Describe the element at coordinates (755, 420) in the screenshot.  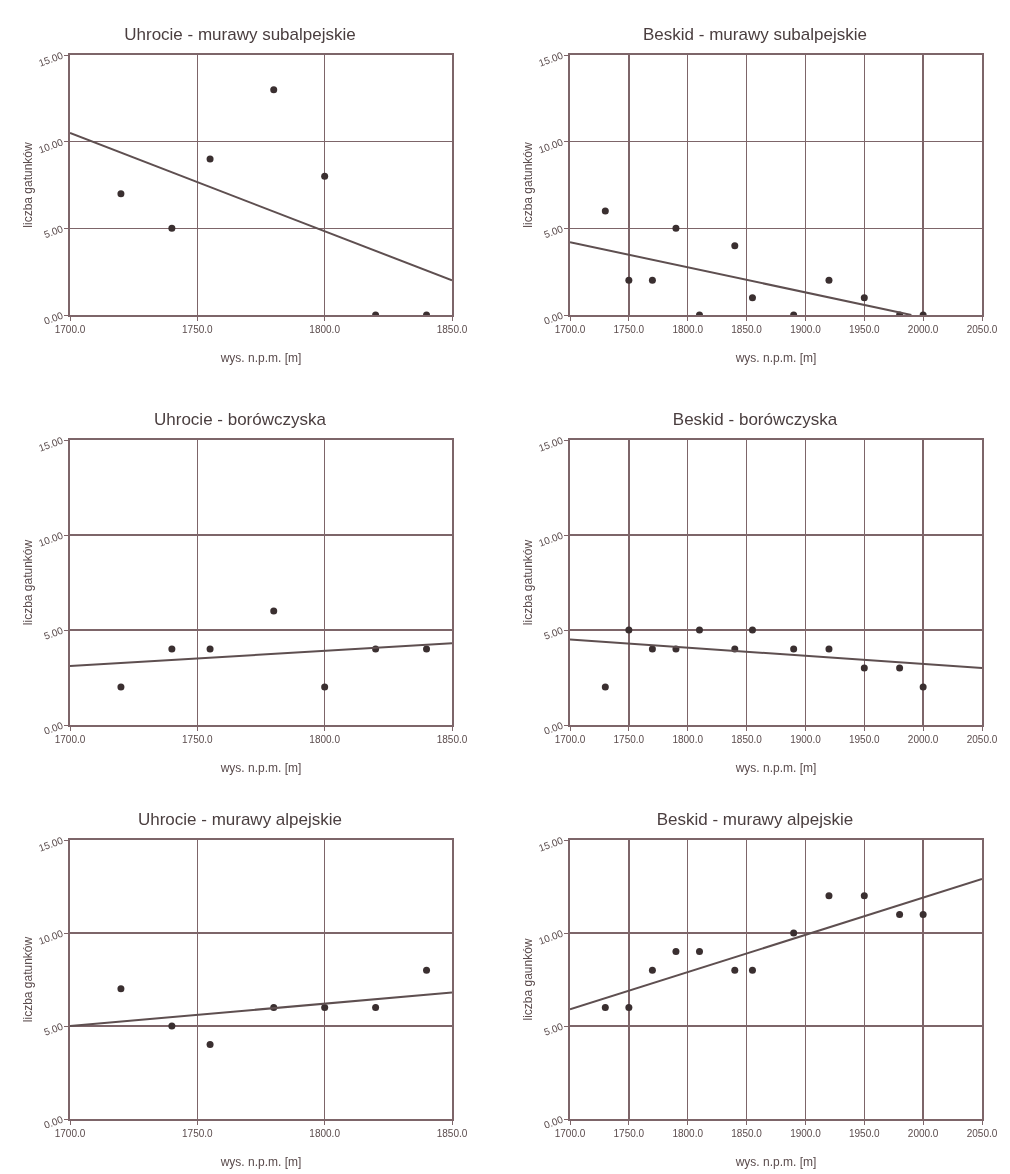
I see `chart-title: Beskid - borówczyska` at that location.